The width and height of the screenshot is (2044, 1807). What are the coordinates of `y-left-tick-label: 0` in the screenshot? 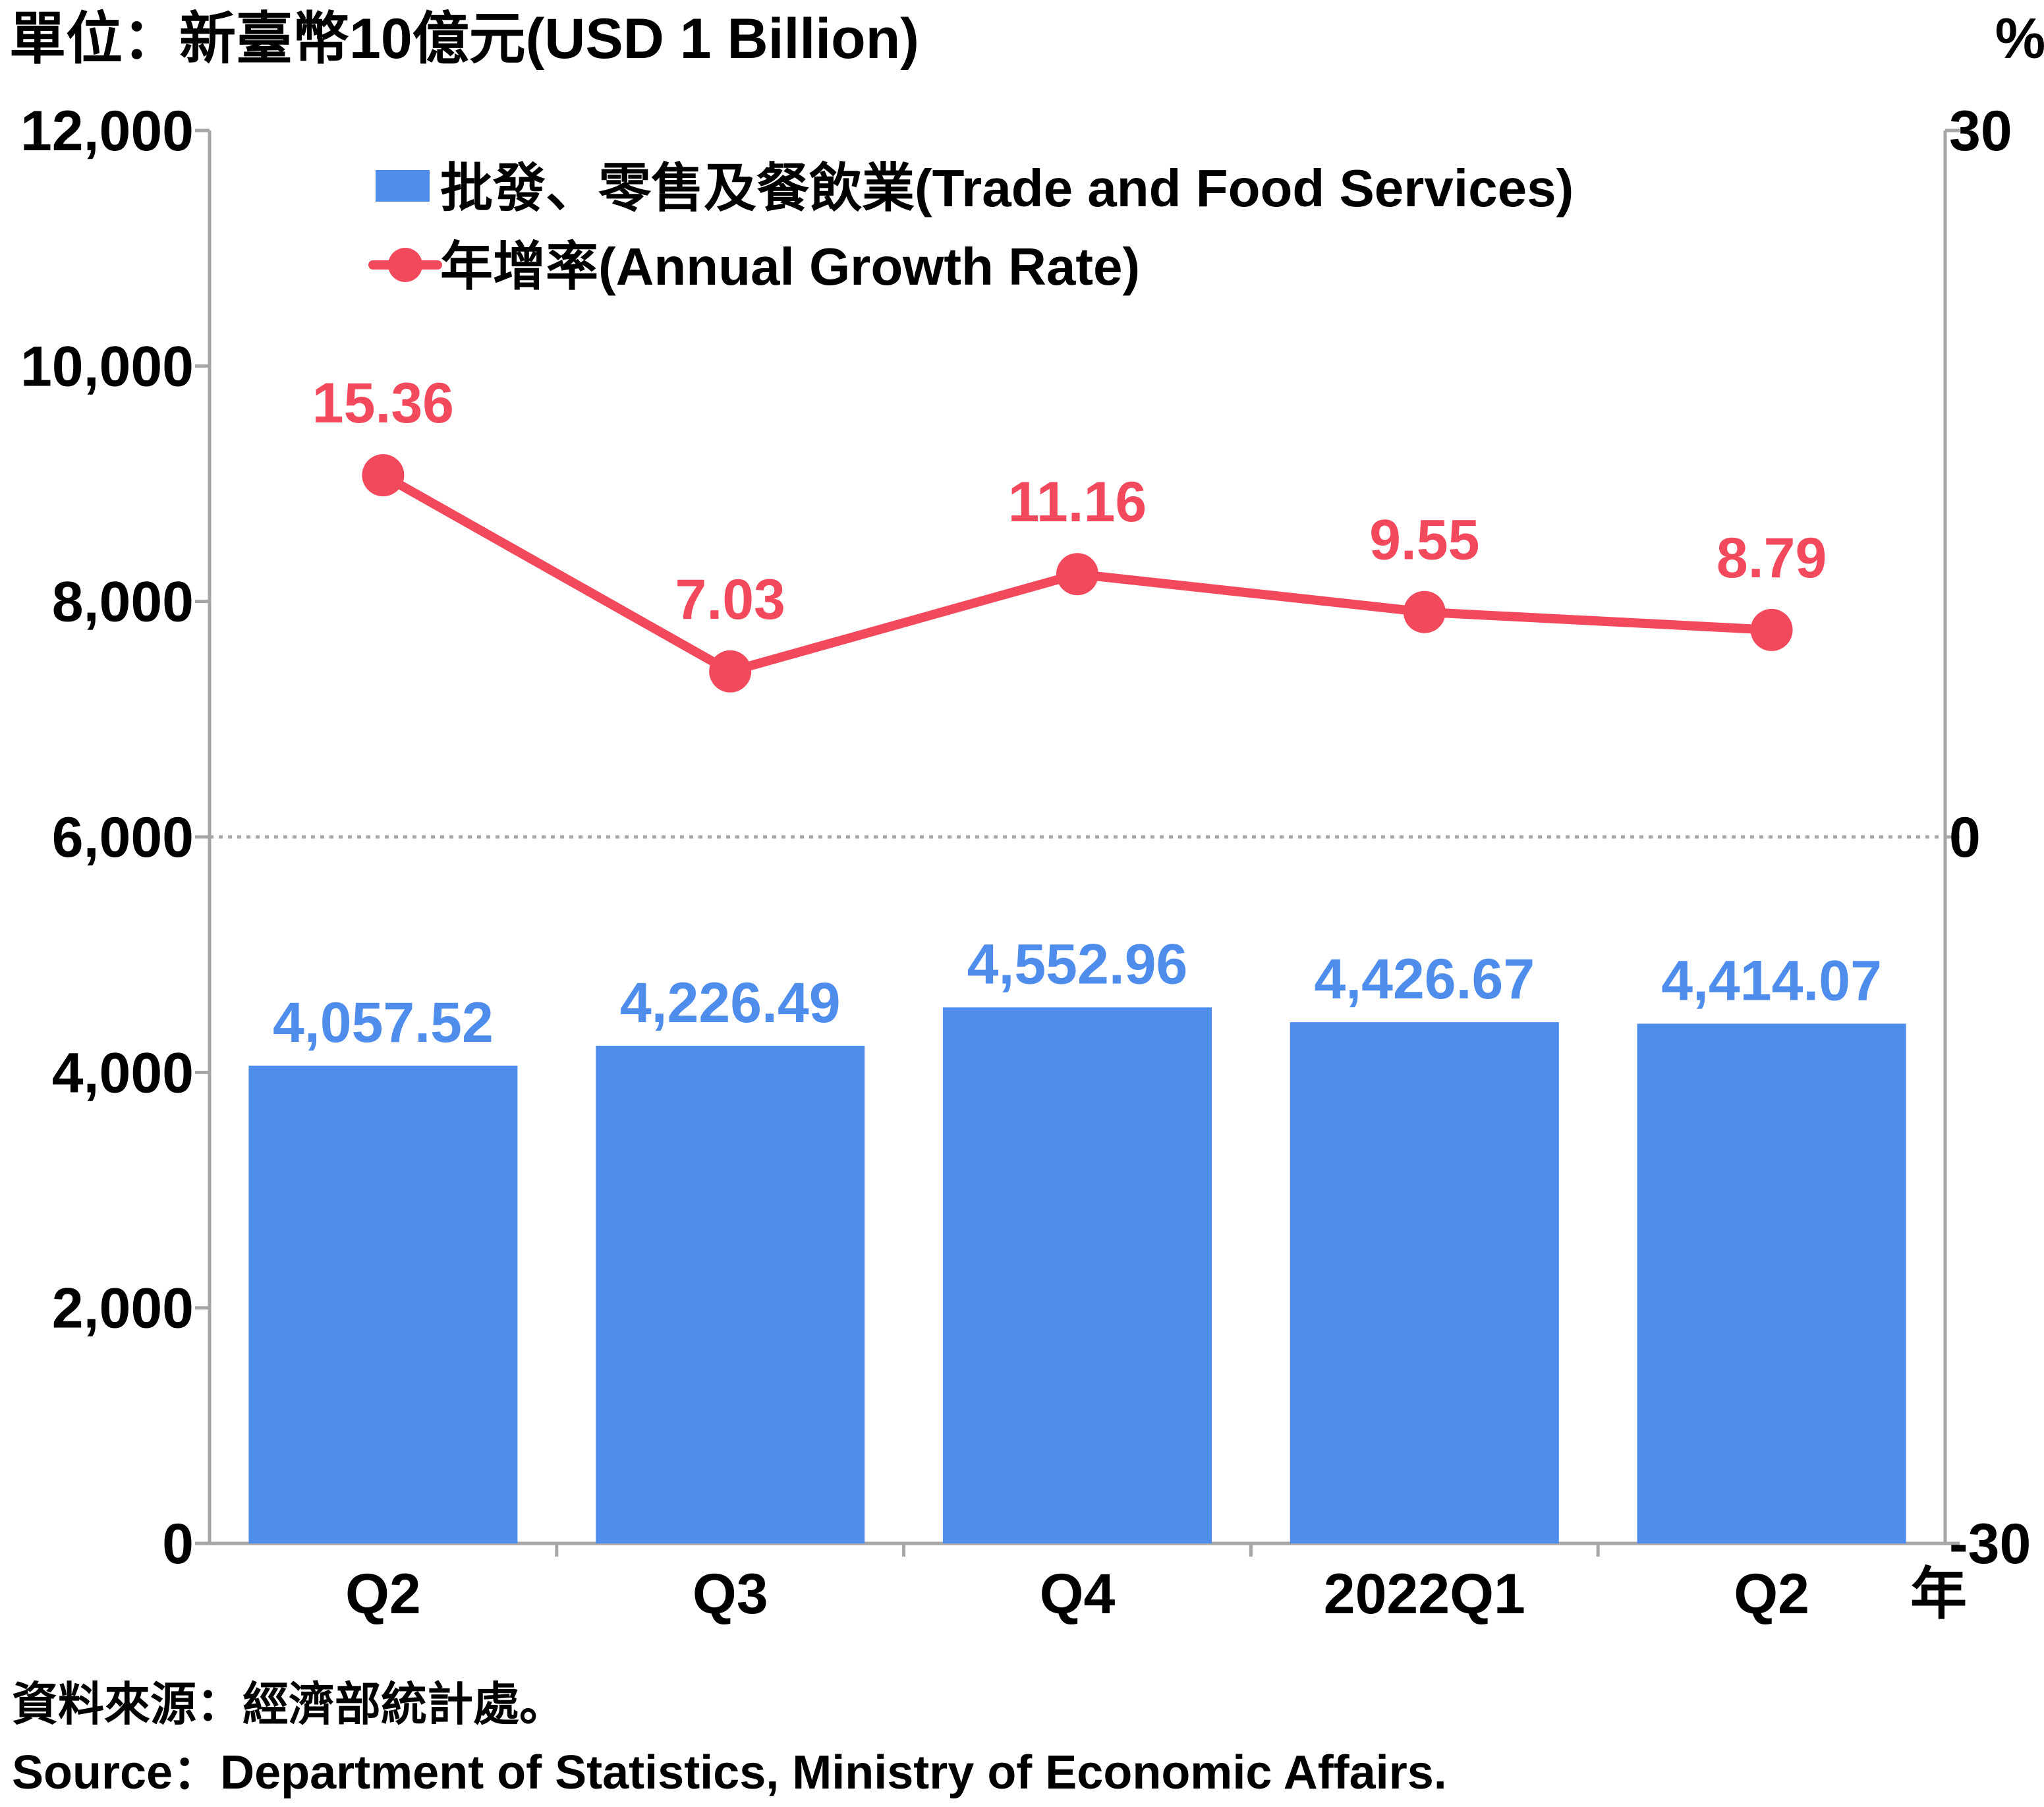 It's located at (178, 1544).